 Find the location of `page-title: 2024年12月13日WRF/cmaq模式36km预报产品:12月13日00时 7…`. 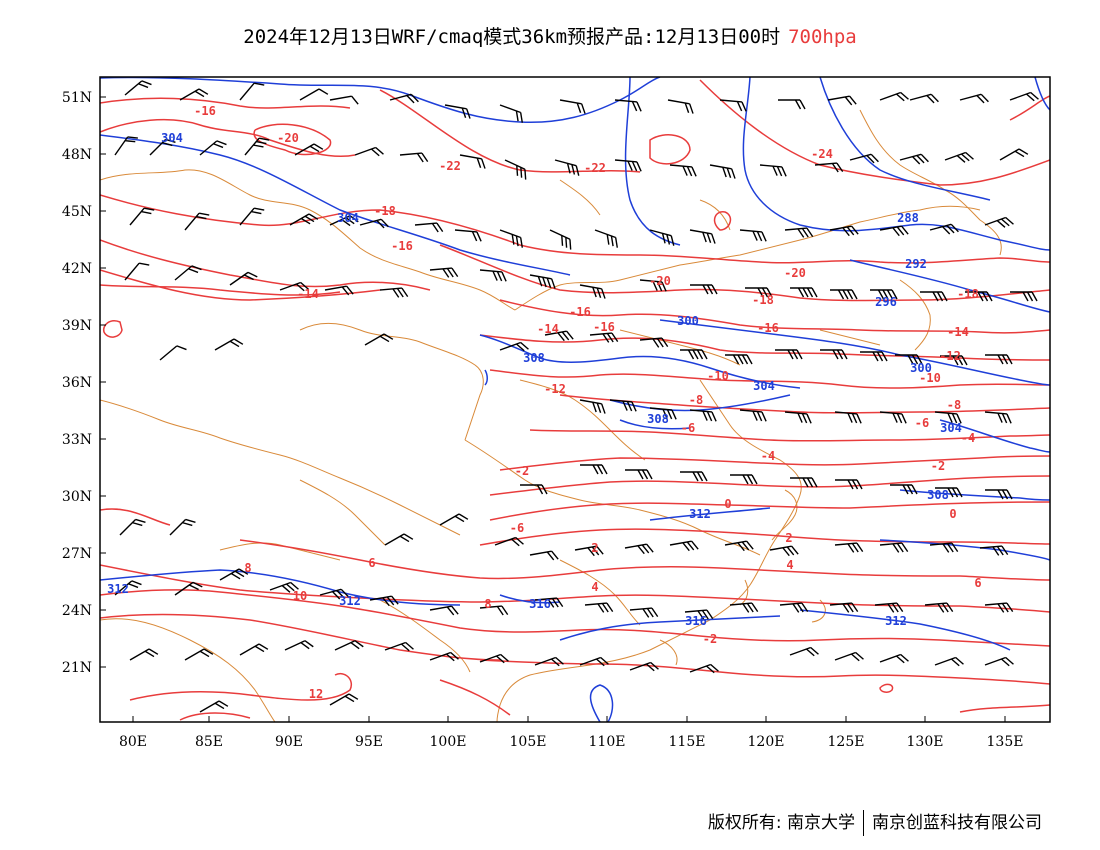

page-title: 2024年12月13日WRF/cmaq模式36km预报产品:12月13日00时 7… is located at coordinates (550, 35).